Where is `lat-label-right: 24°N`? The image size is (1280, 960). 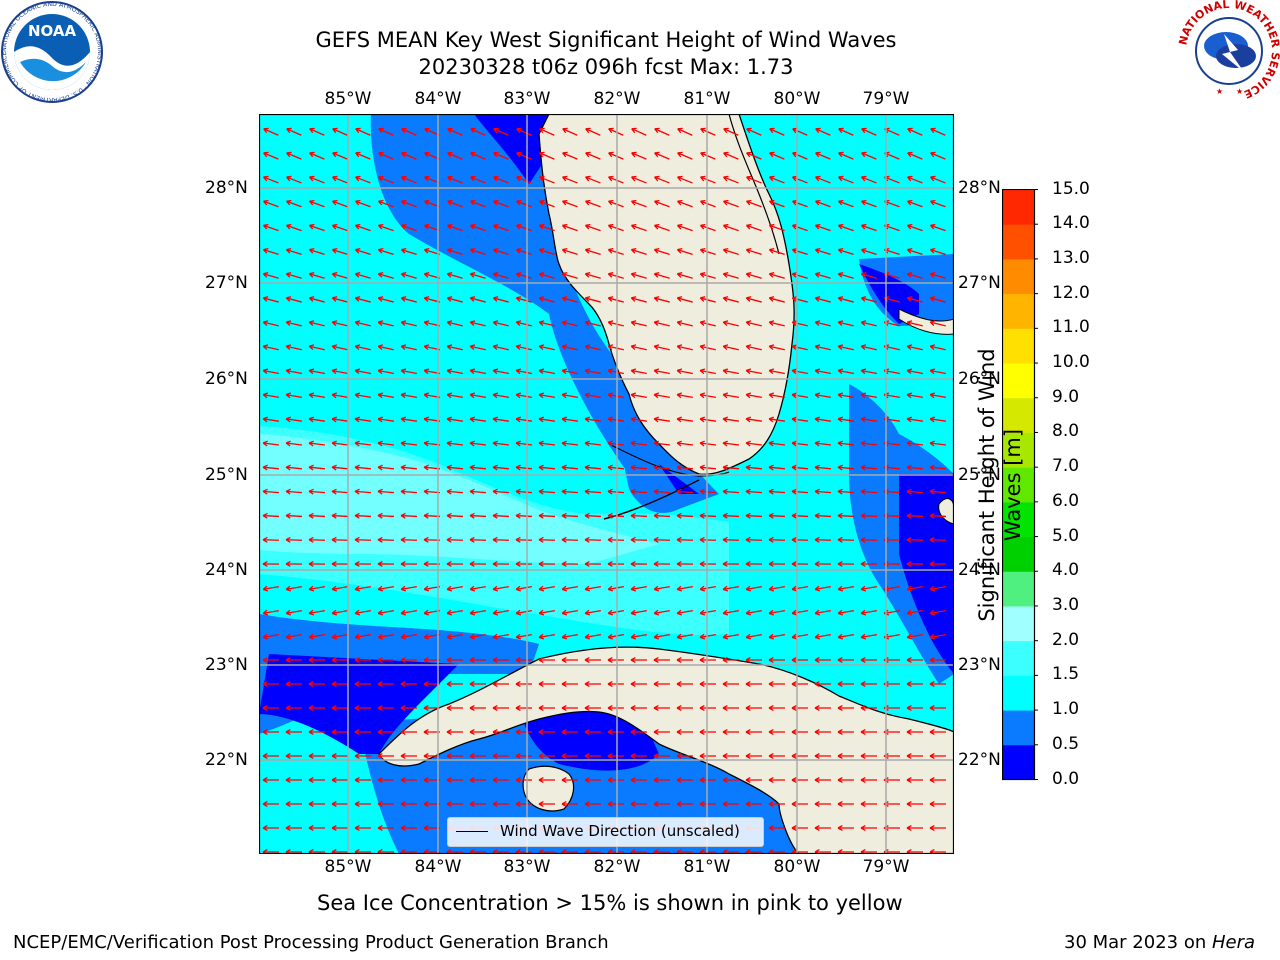
lat-label-right: 24°N is located at coordinates (979, 570).